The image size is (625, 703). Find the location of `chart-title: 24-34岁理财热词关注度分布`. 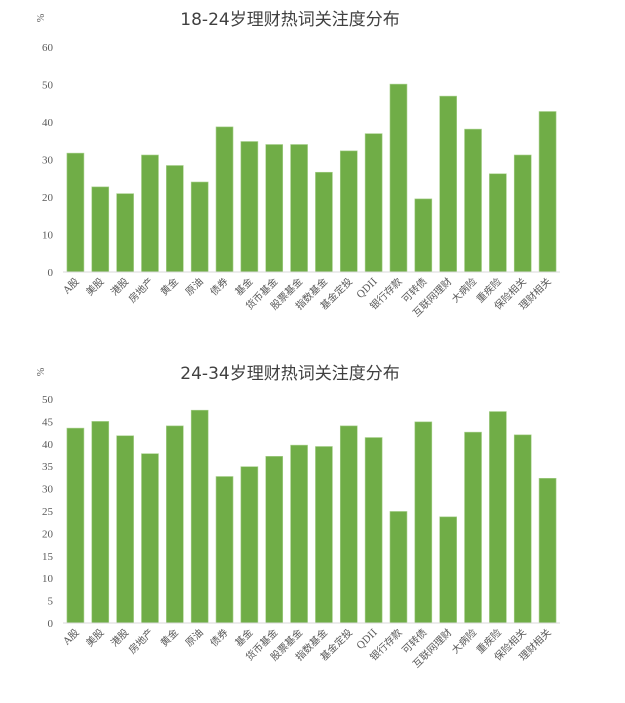

chart-title: 24-34岁理财热词关注度分布 is located at coordinates (289, 374).